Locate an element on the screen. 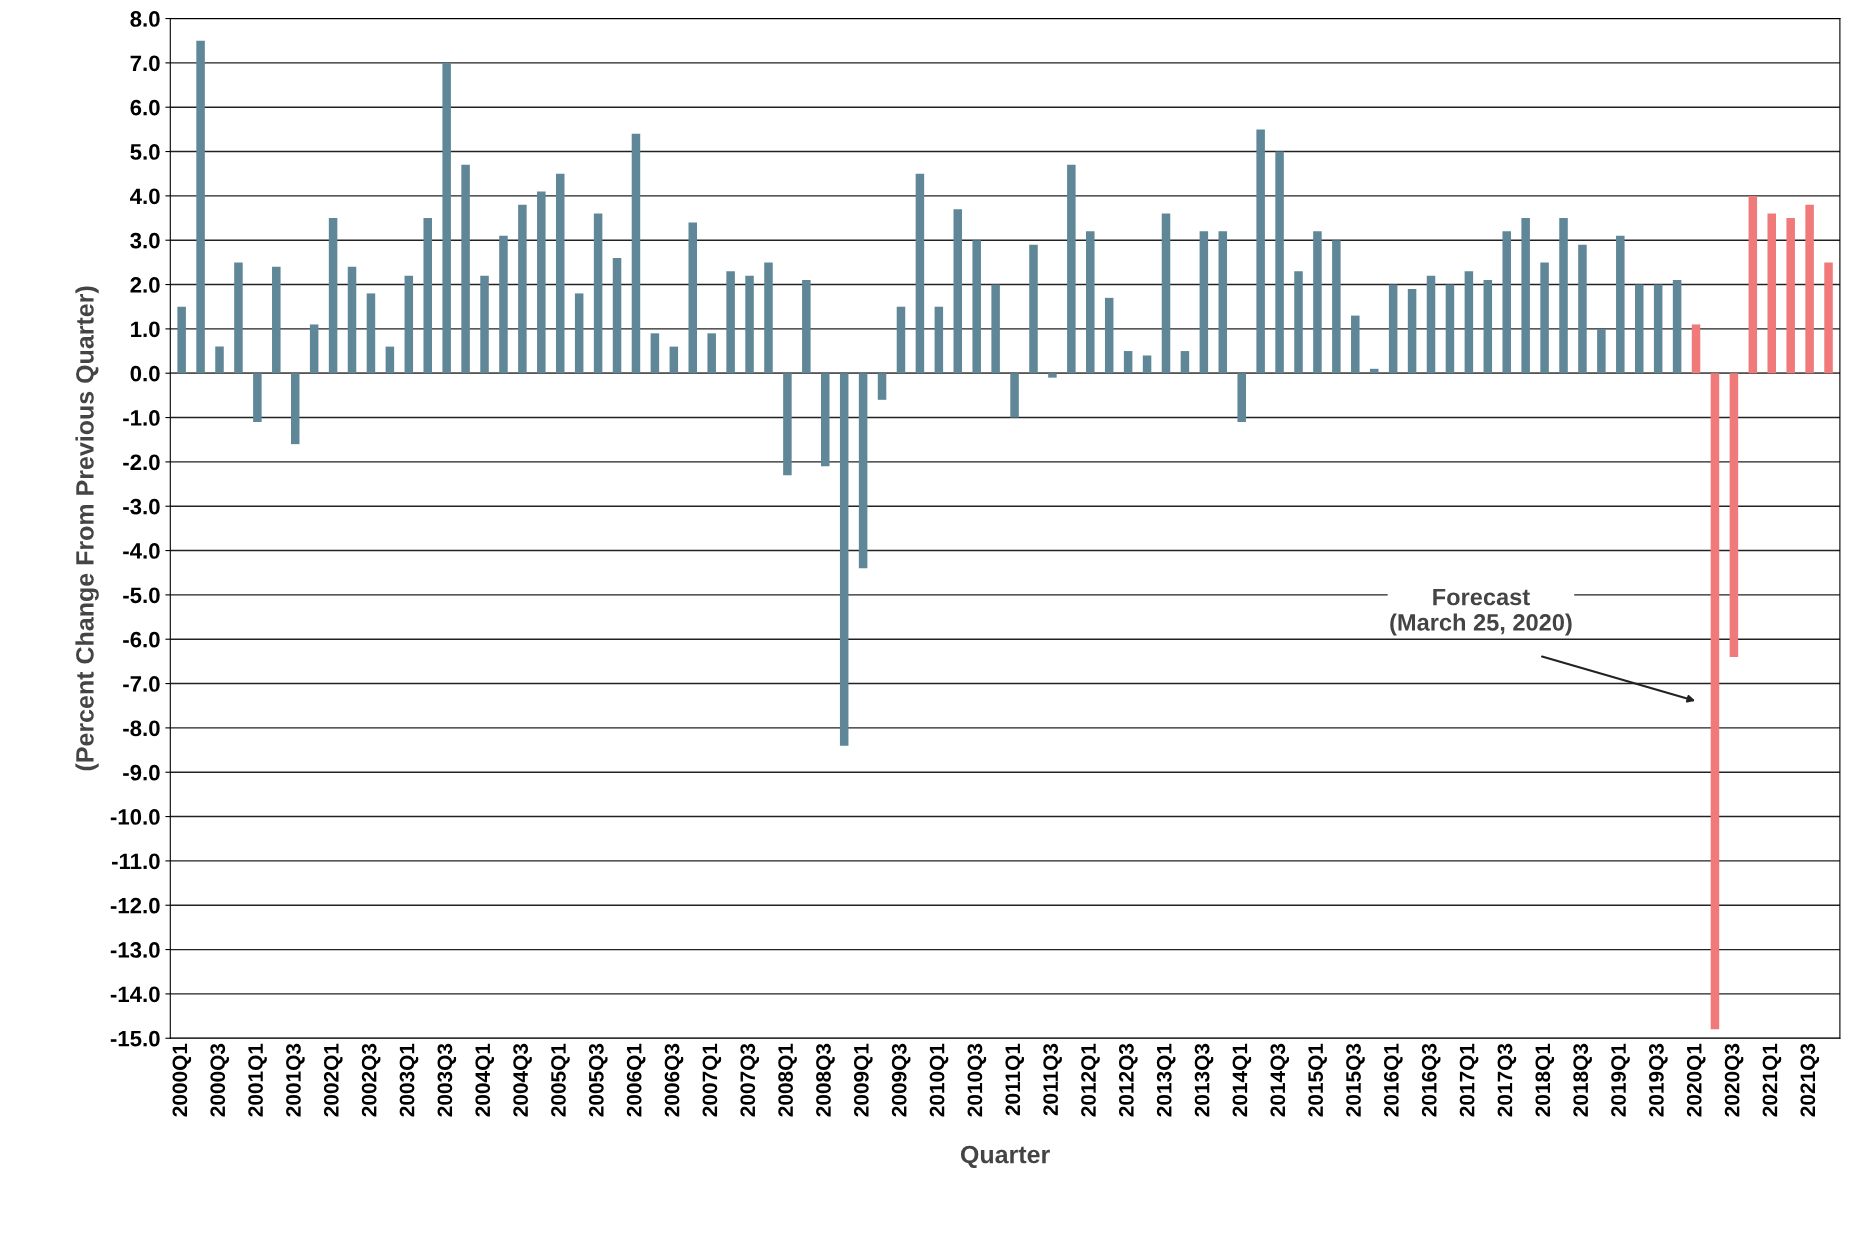 The height and width of the screenshot is (1236, 1851). x-tick-label: 2010Q1 is located at coordinates (939, 1080).